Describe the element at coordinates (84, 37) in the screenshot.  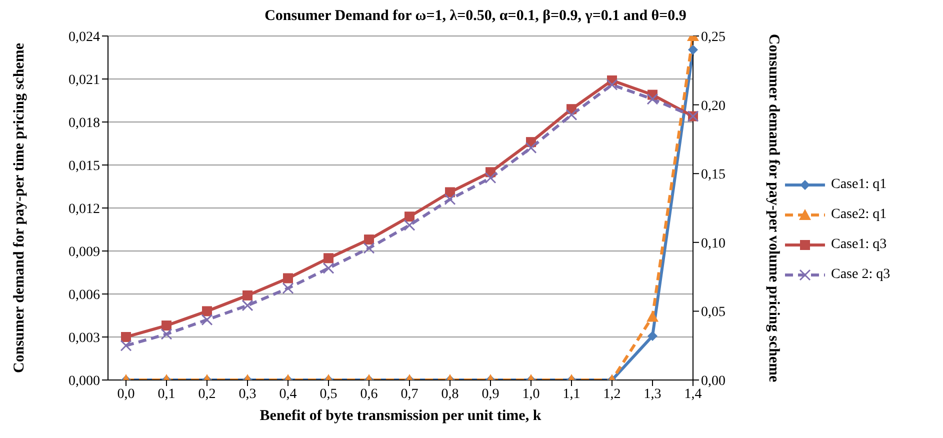
I see `y-tick-label: 0,024` at that location.